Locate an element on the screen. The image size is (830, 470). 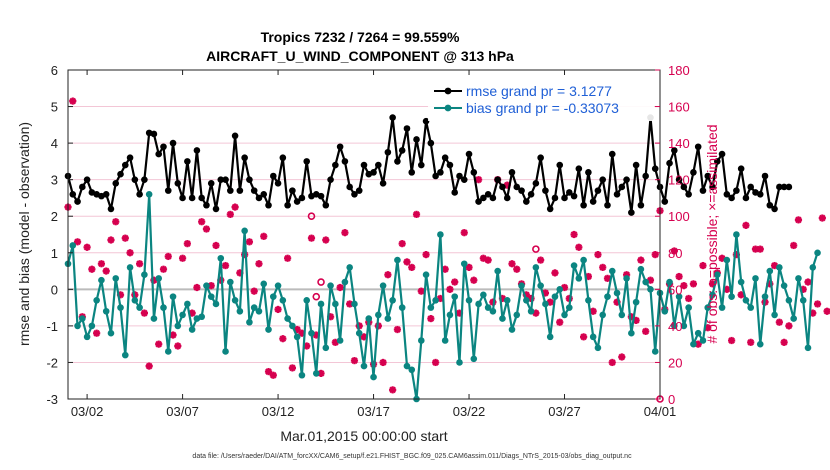
chart-title: Tropics 7232 / 7264 = 99.559% is located at coordinates (360, 37).